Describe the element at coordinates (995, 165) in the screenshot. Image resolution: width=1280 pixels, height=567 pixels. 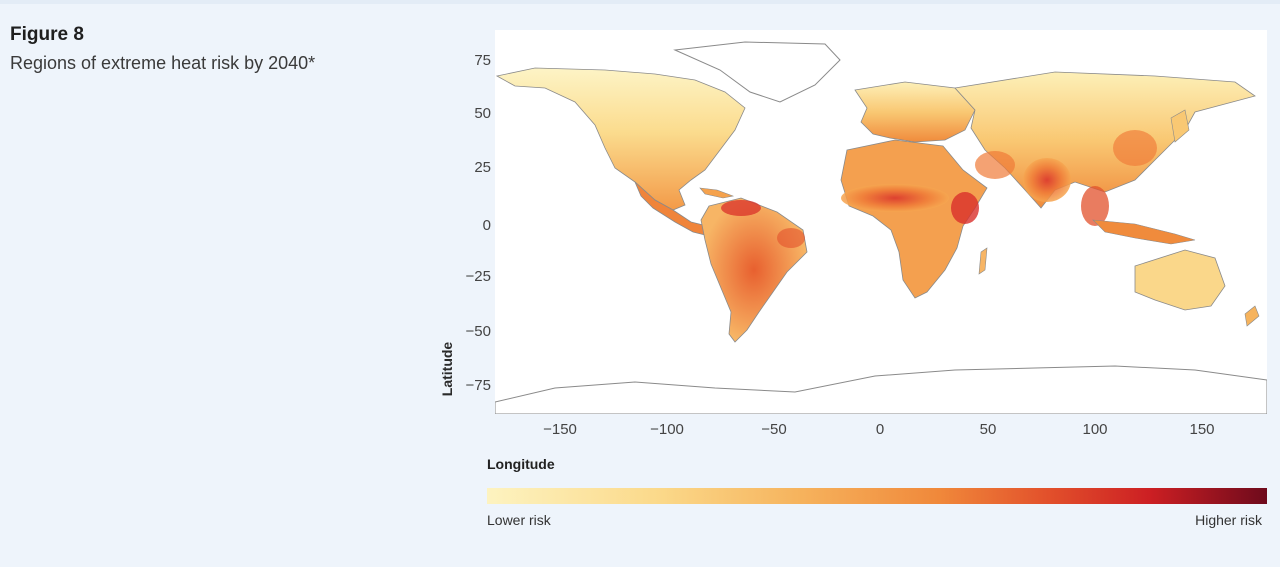
I see `middle-east-hot-spot` at that location.